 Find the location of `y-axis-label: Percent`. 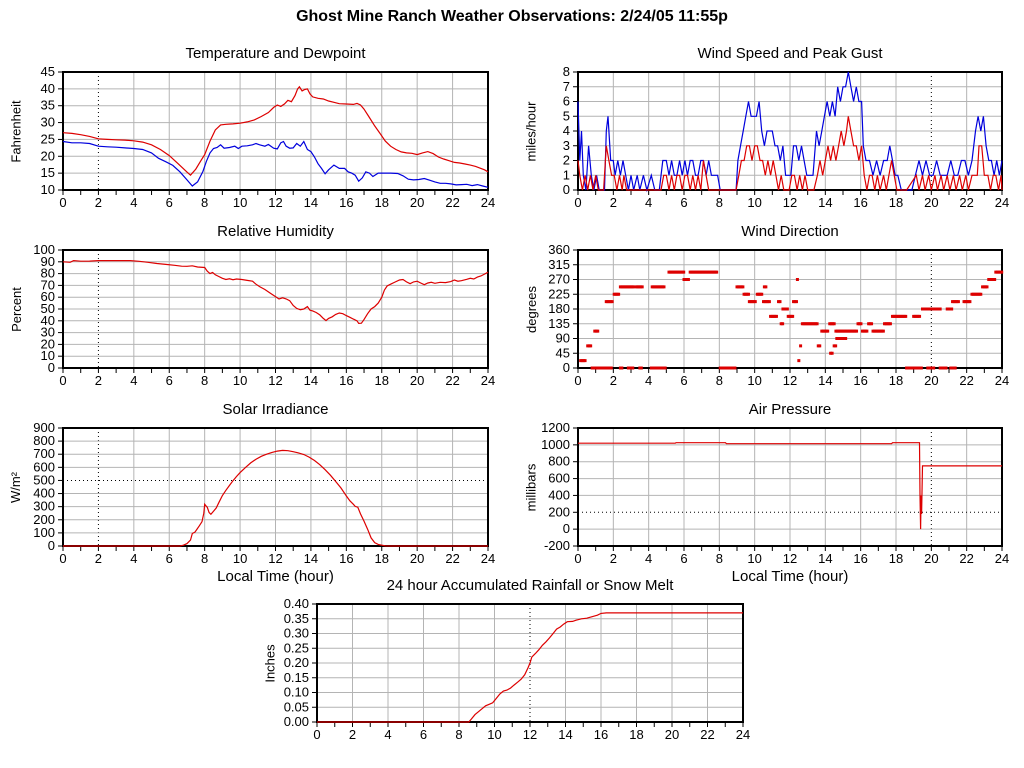

y-axis-label: Percent is located at coordinates (16, 309).